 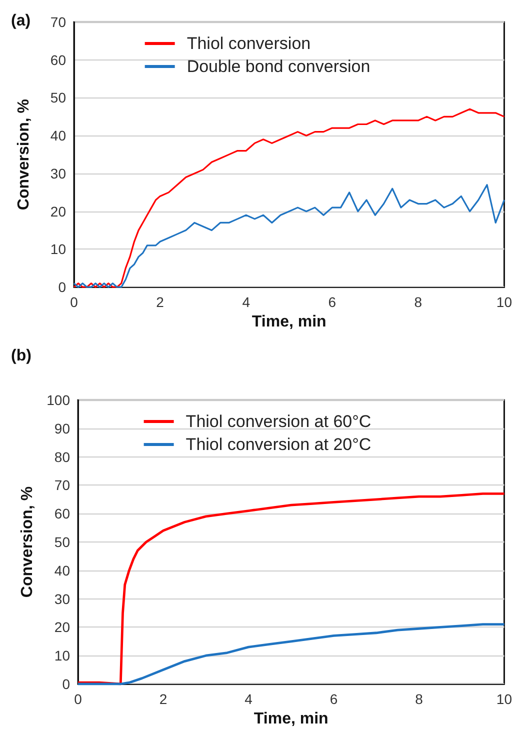 I want to click on legend-label: Thiol conversion at 20°C, so click(x=279, y=444).